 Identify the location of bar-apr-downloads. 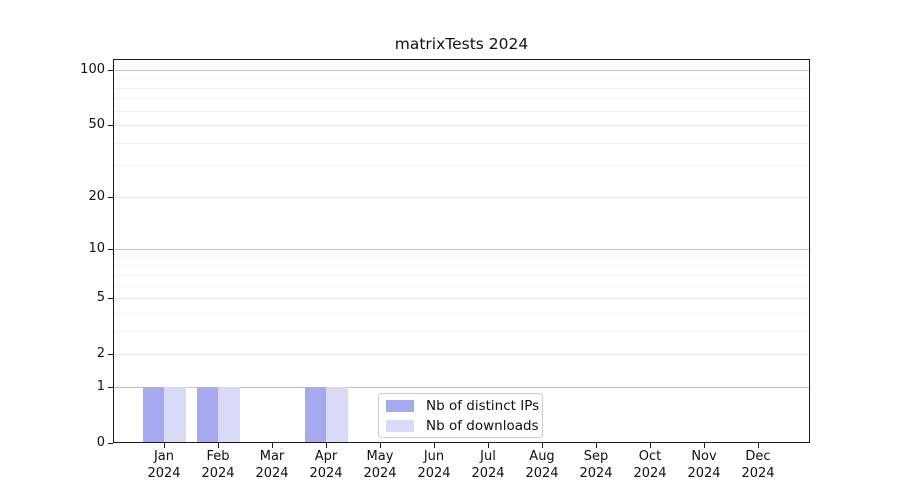
(337, 414).